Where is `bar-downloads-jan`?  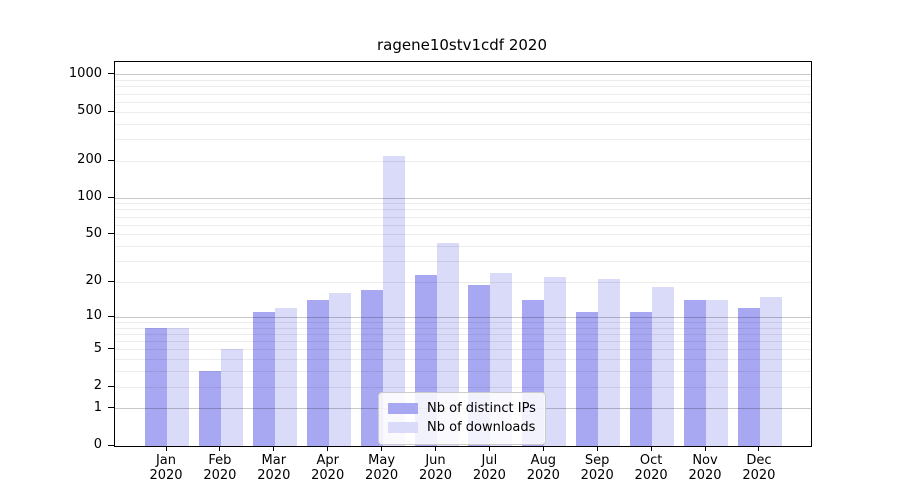 bar-downloads-jan is located at coordinates (178, 386).